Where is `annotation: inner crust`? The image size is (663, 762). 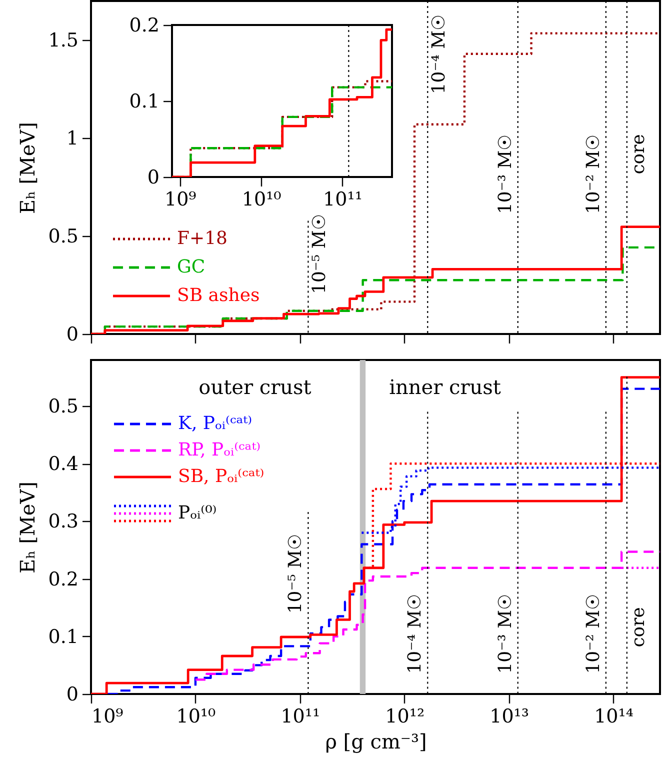
annotation: inner crust is located at coordinates (445, 387).